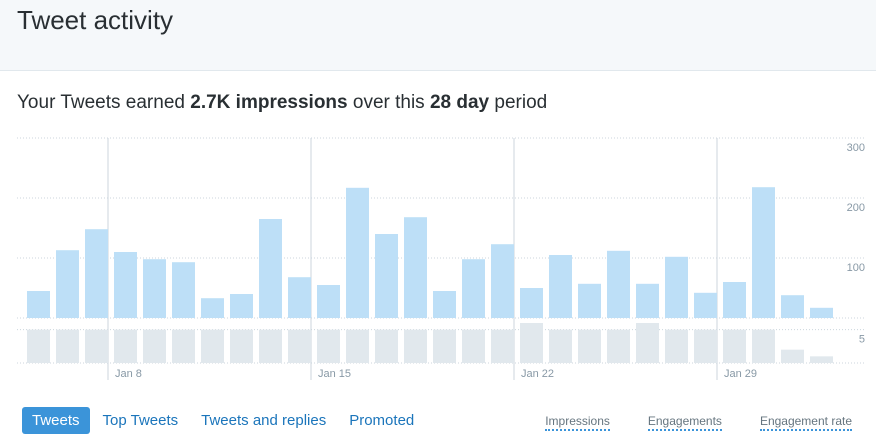  What do you see at coordinates (269, 102) in the screenshot?
I see `summary-impressions: 2.7K impressions` at bounding box center [269, 102].